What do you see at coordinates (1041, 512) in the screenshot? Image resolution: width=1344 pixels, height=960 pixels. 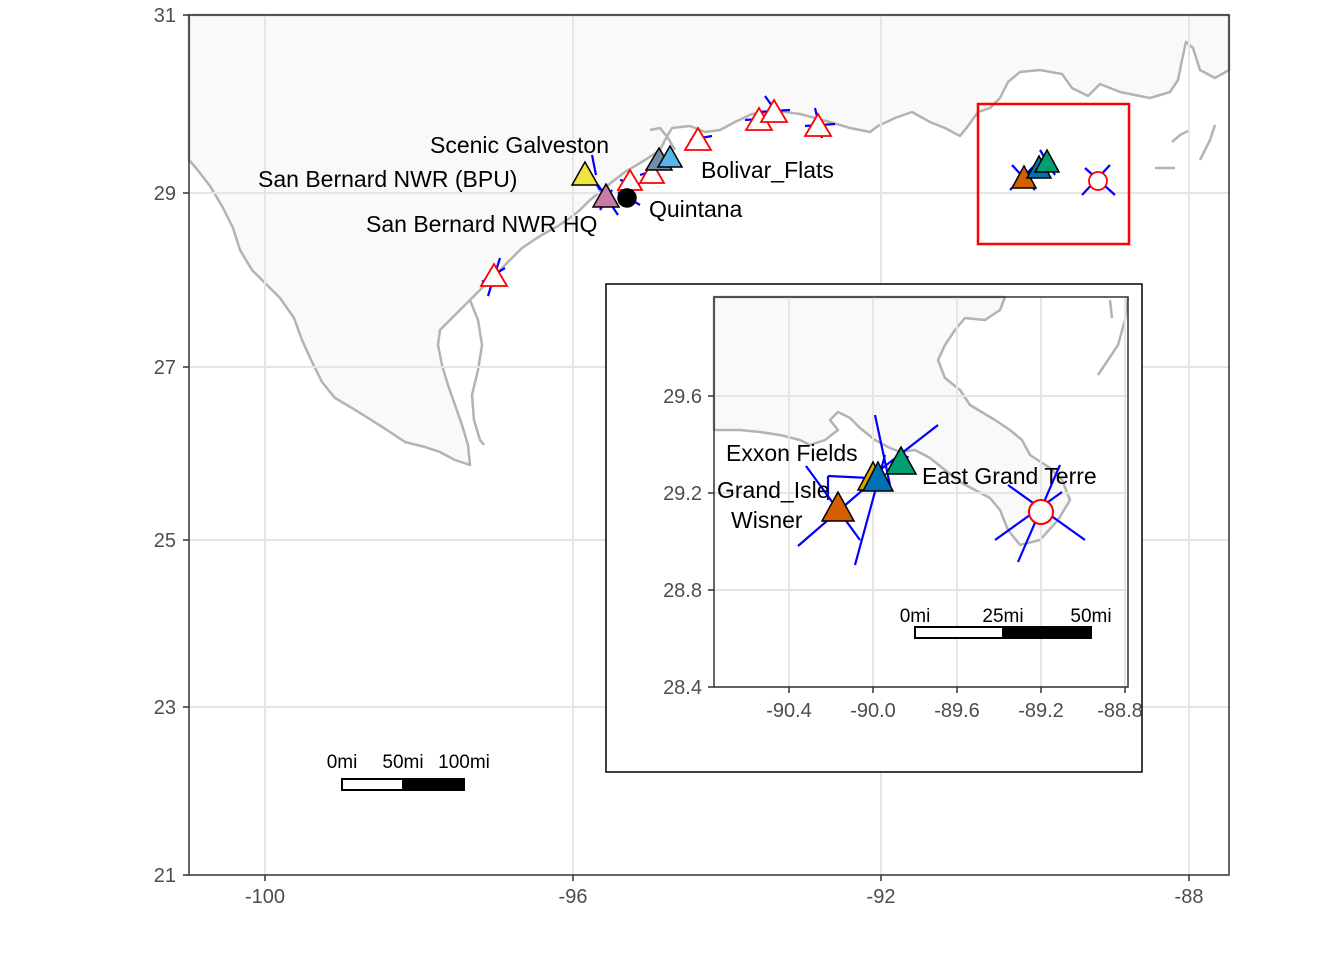 I see `inset-marker-open-circle` at bounding box center [1041, 512].